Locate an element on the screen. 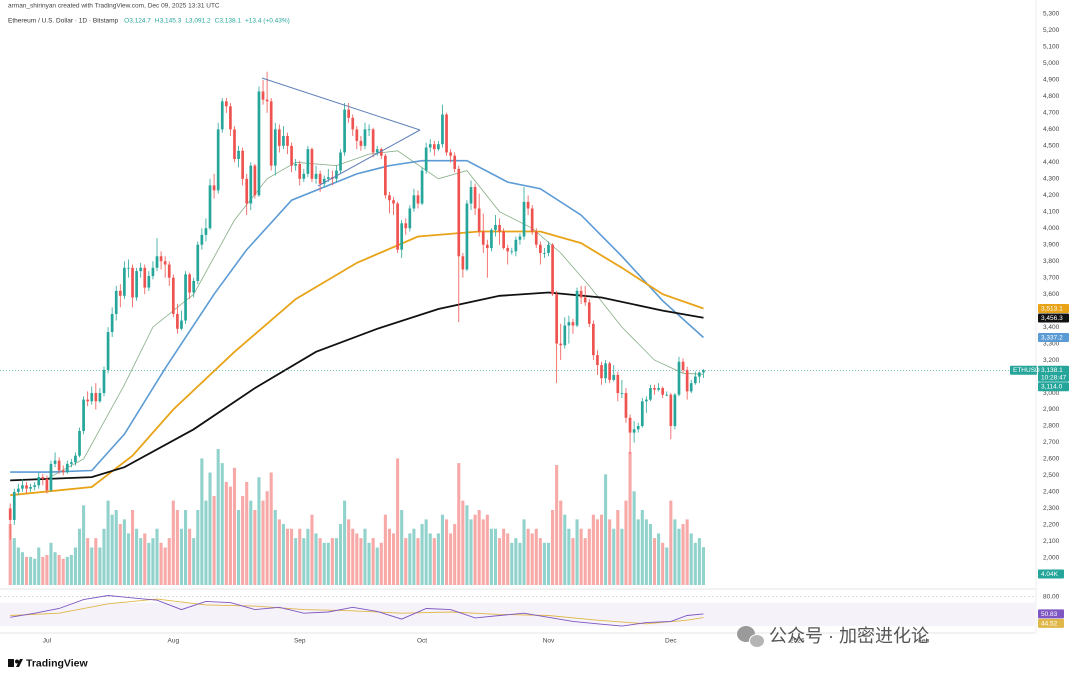  x-tick-label: Oct is located at coordinates (422, 641).